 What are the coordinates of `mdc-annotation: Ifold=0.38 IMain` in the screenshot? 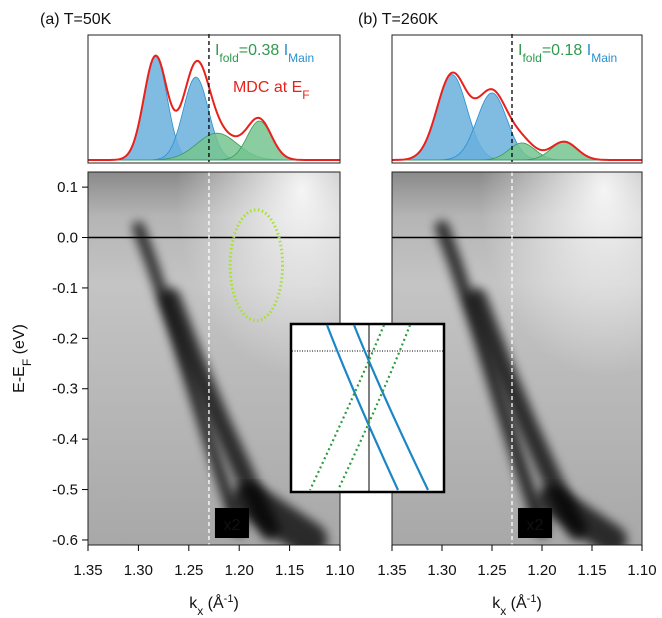 It's located at (264, 53).